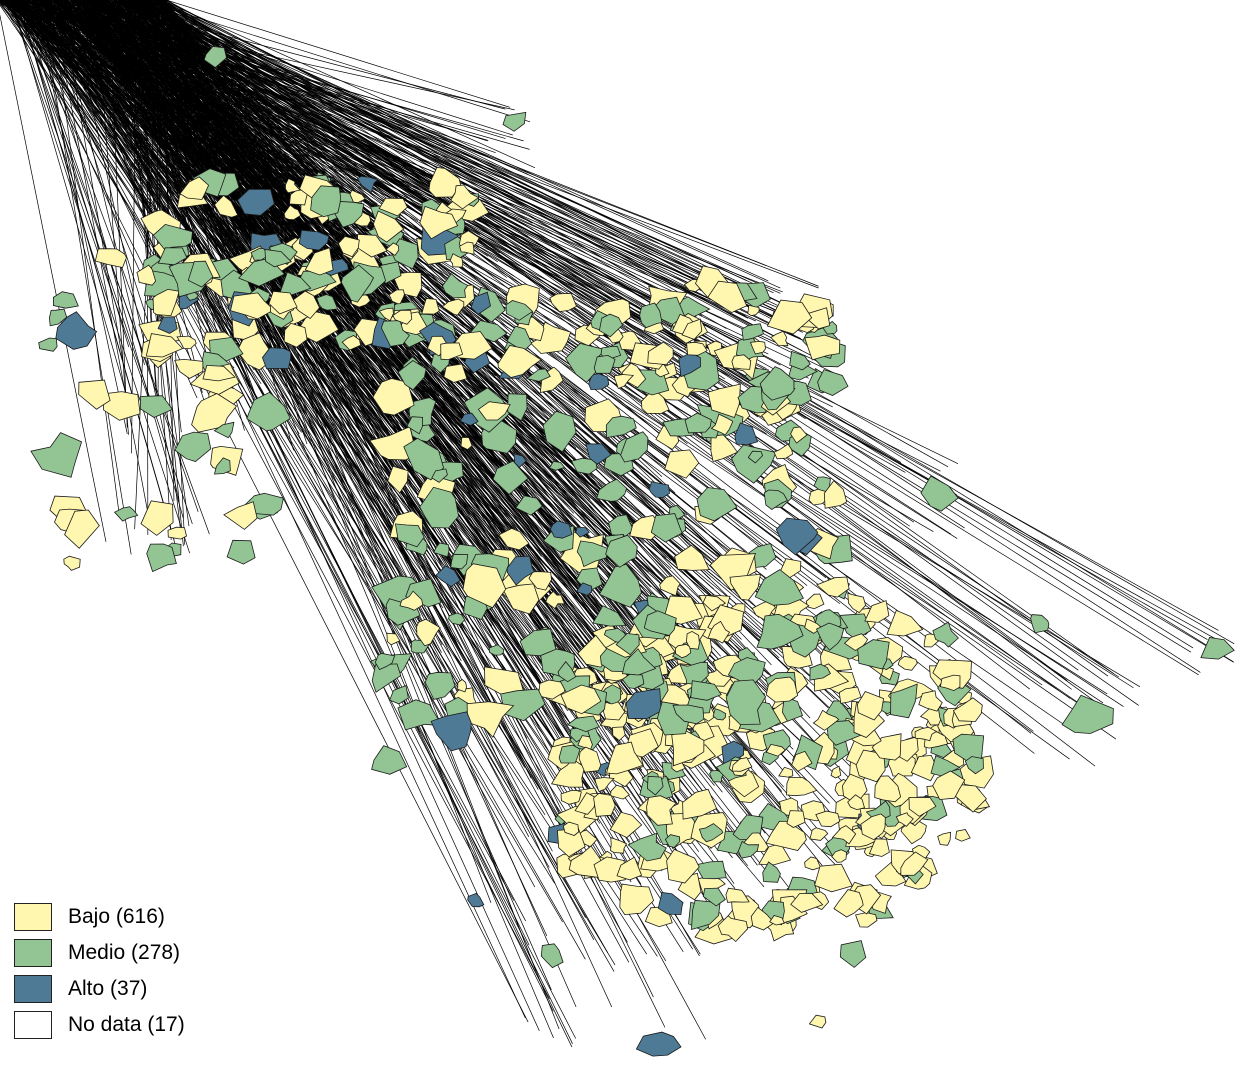 The height and width of the screenshot is (1078, 1242). Describe the element at coordinates (99, 917) in the screenshot. I see `legend-item-bajo: Bajo (616)` at that location.